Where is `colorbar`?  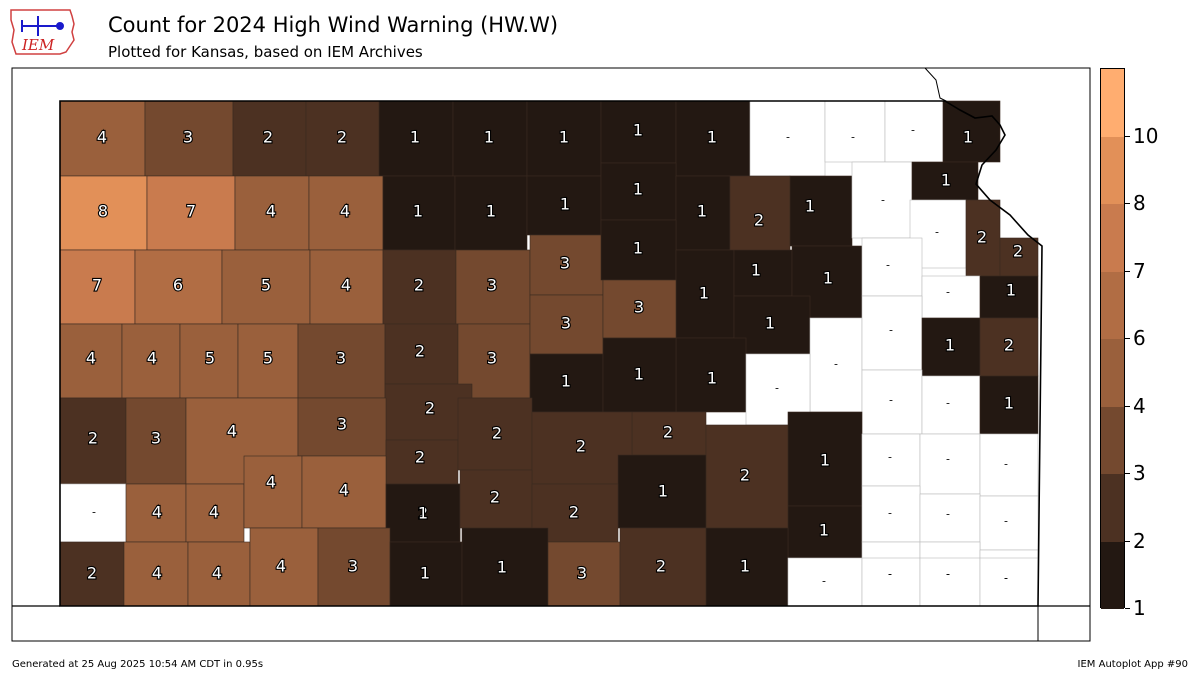
colorbar is located at coordinates (1112, 338).